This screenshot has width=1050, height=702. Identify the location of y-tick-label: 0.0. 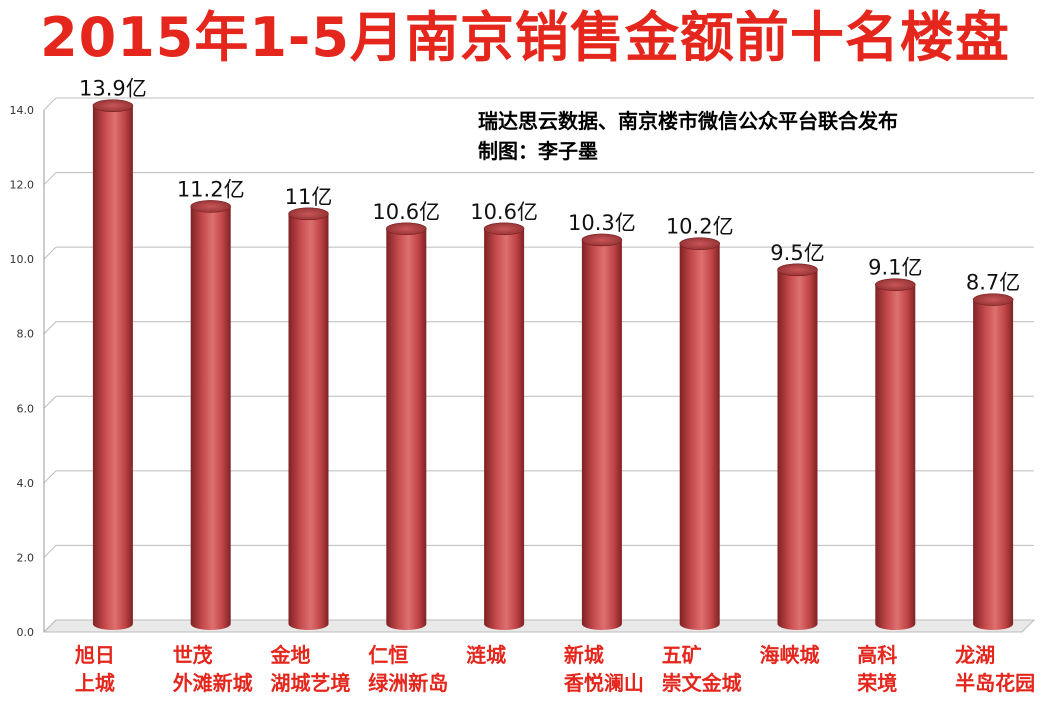
(26, 632).